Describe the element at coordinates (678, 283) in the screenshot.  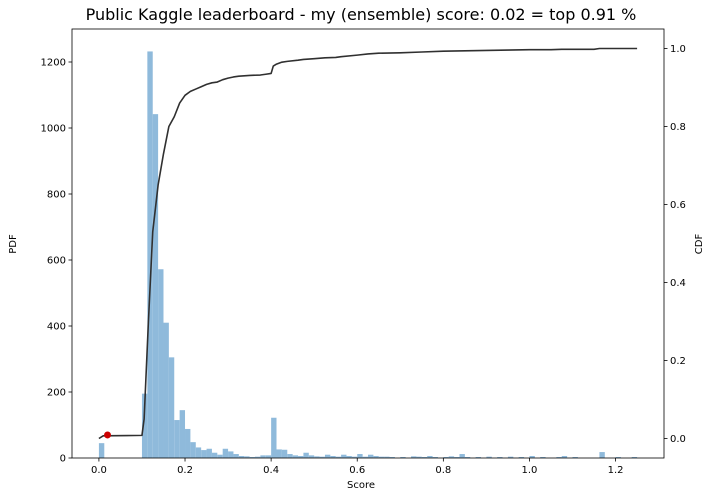
I see `y-right-tick-label: 0.4` at that location.